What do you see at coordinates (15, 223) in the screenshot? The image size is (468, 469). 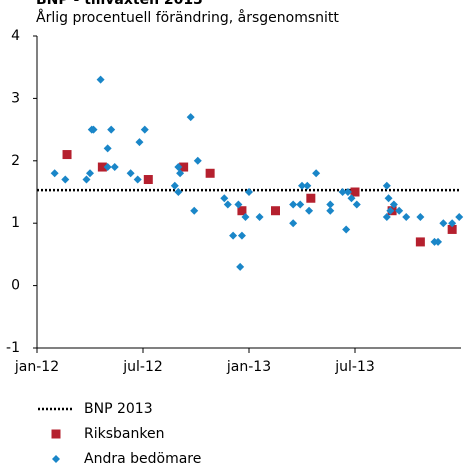 I see `y-tick-label: 1` at bounding box center [15, 223].